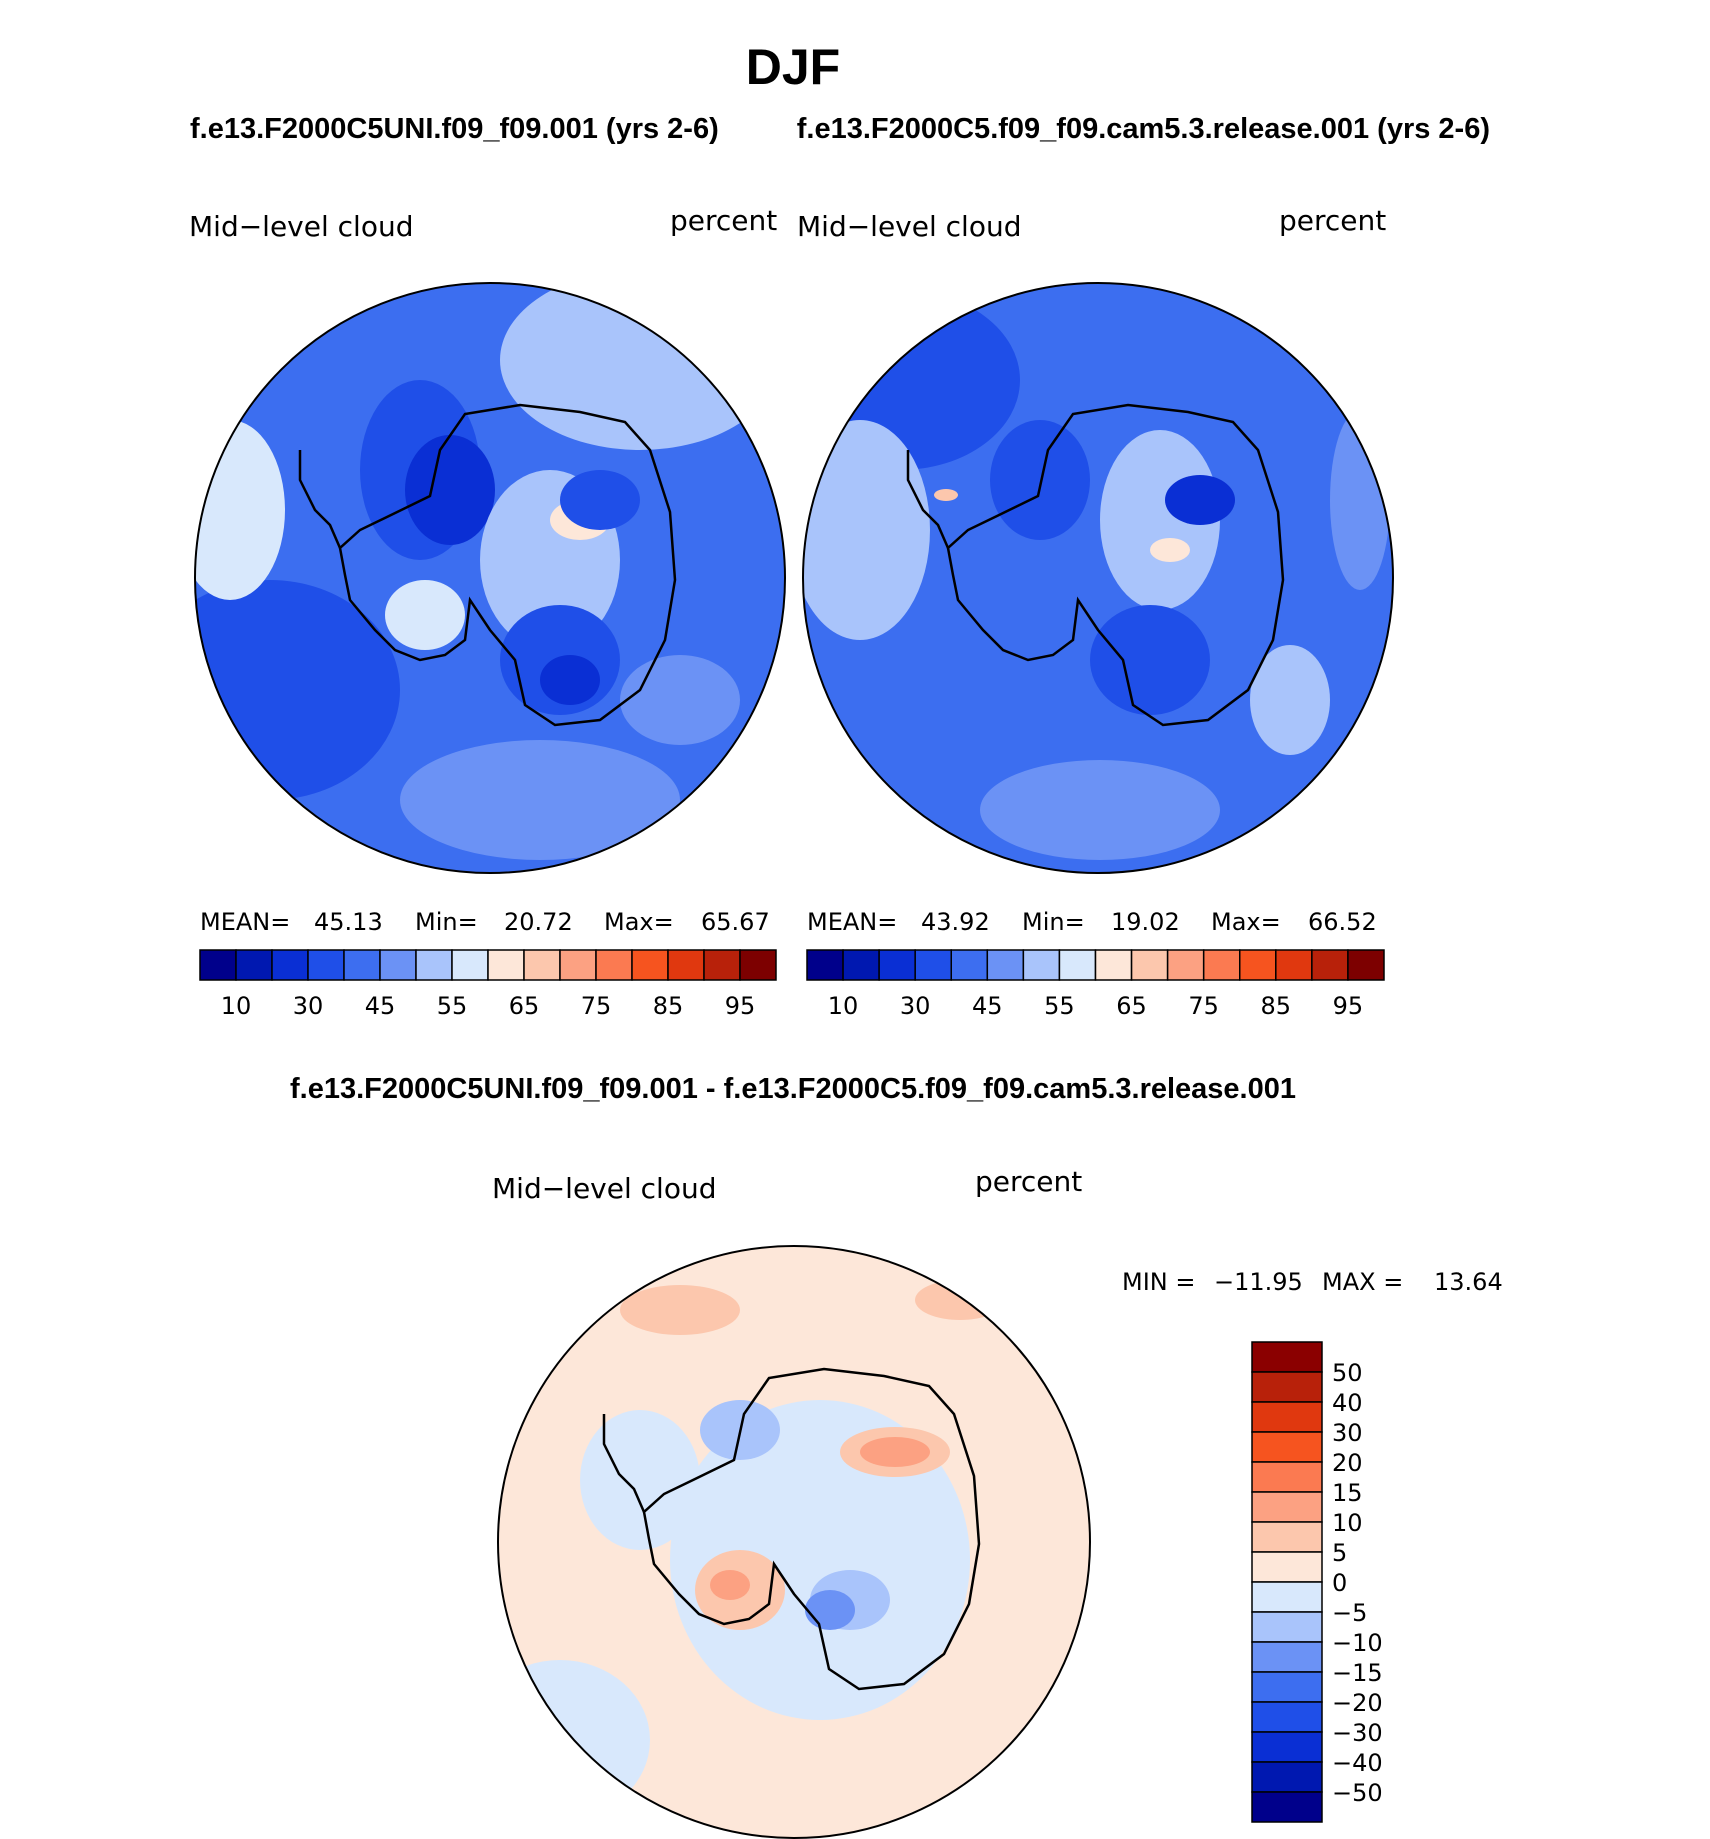 The width and height of the screenshot is (1710, 1839). Describe the element at coordinates (604, 1188) in the screenshot. I see `panel3-variable-label: Mid−level cloud` at that location.